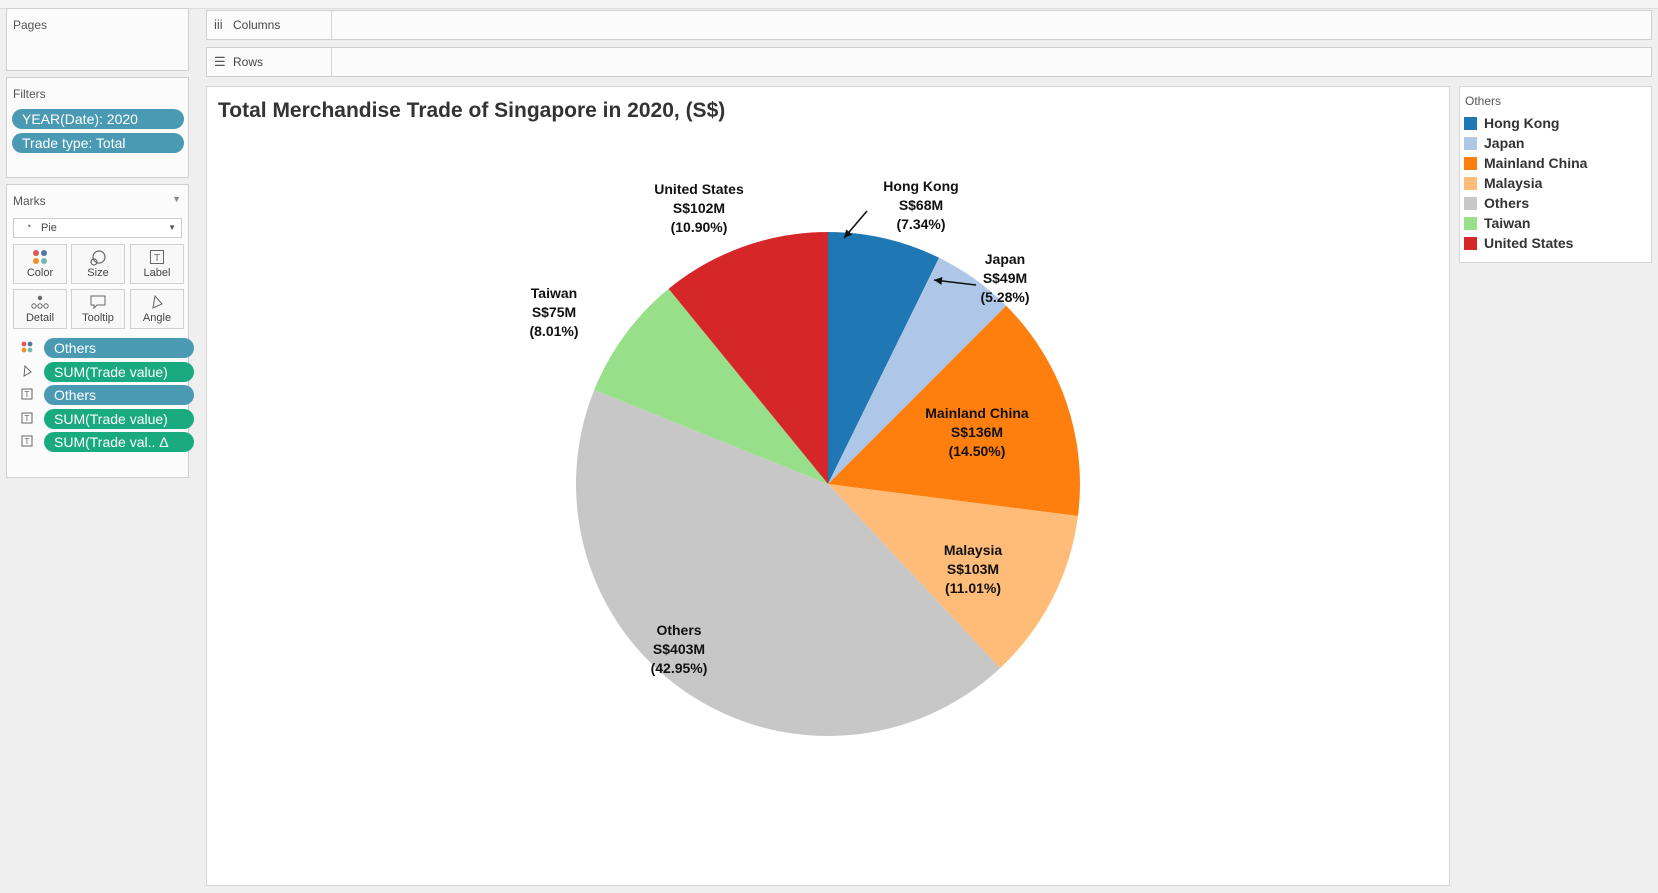 The height and width of the screenshot is (893, 1658). I want to click on color-button: Color, so click(40, 264).